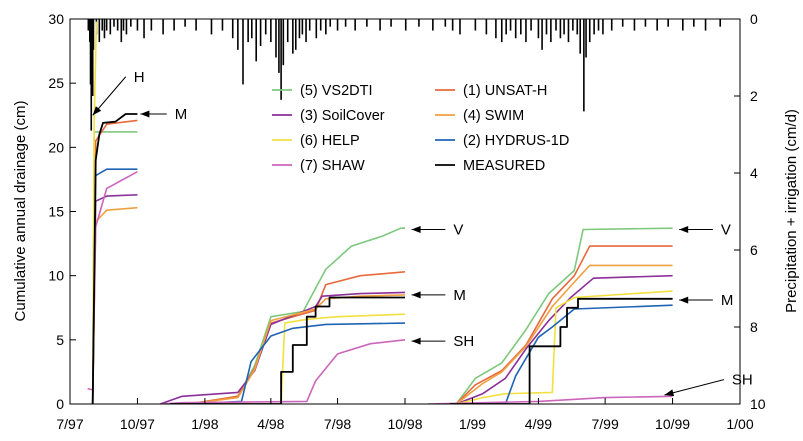 This screenshot has width=803, height=441. Describe the element at coordinates (336, 91) in the screenshot. I see `legend-label: (5) VS2DTI` at that location.